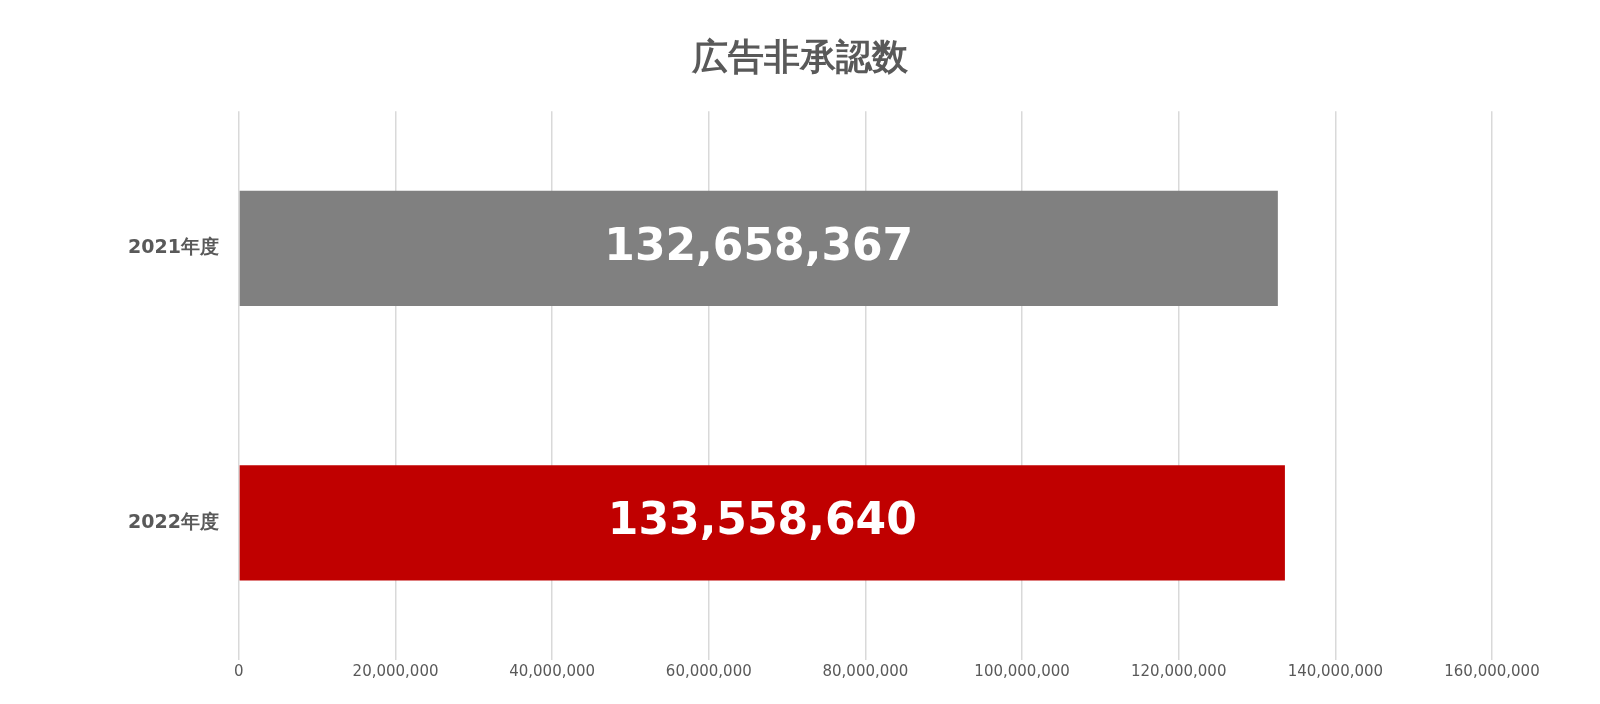  What do you see at coordinates (800, 56) in the screenshot?
I see `chart-title: 広告非承認数` at bounding box center [800, 56].